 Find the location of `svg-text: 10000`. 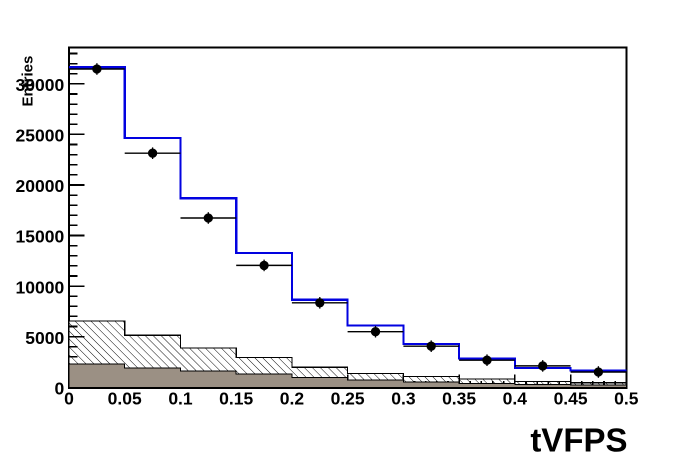

svg-text: 10000 is located at coordinates (40, 287).